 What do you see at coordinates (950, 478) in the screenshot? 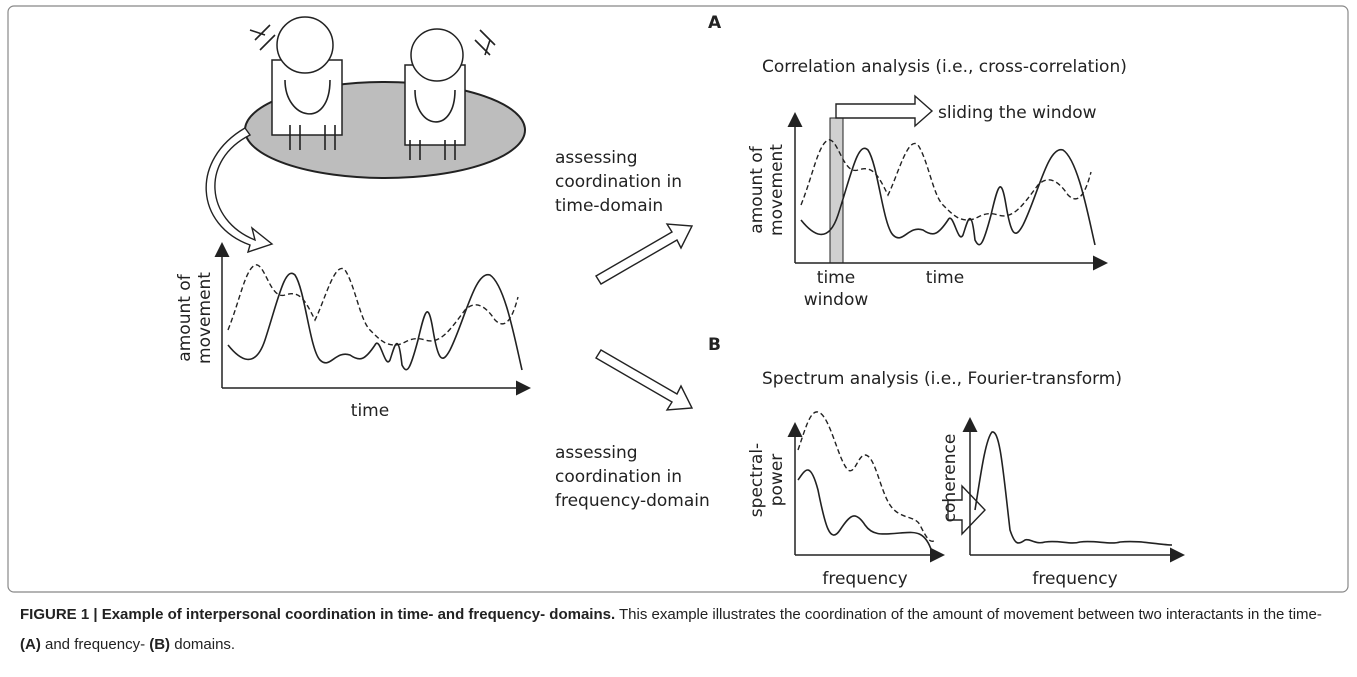
I see `y-label: coherence` at bounding box center [950, 478].